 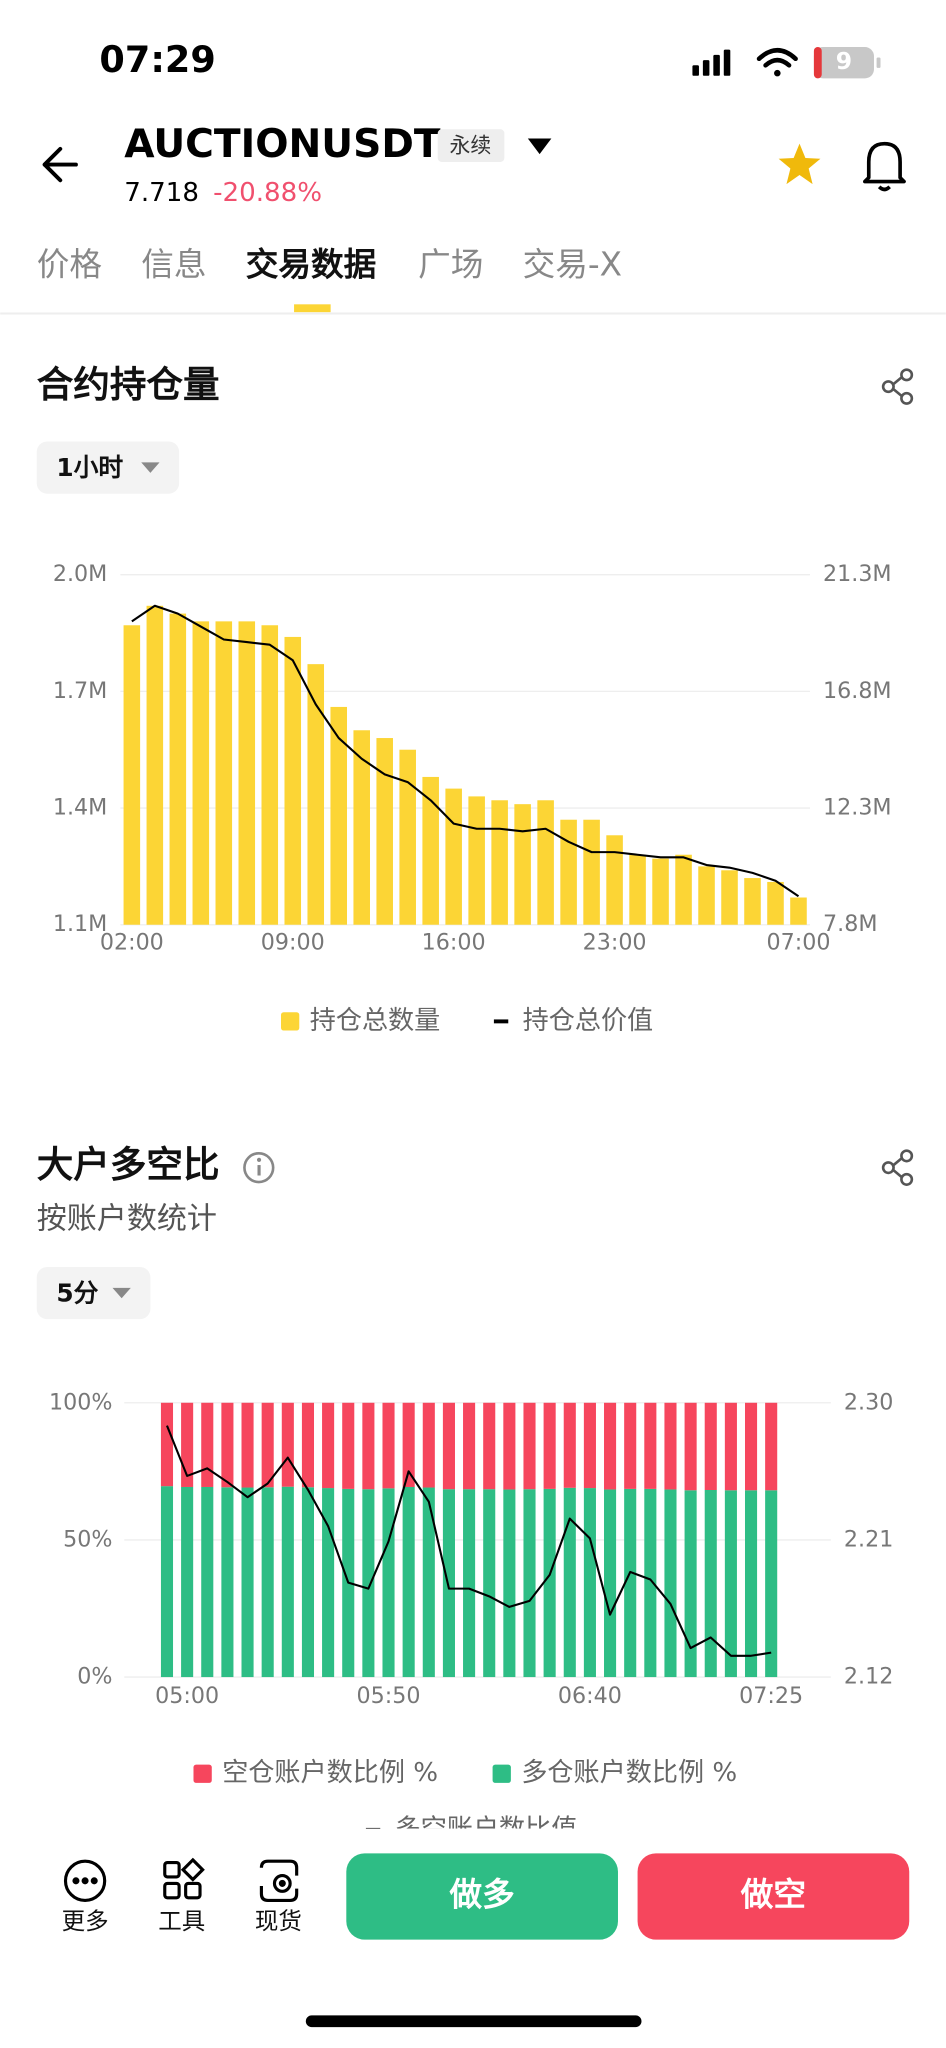 I want to click on dropdown-arrow, so click(x=121, y=1293).